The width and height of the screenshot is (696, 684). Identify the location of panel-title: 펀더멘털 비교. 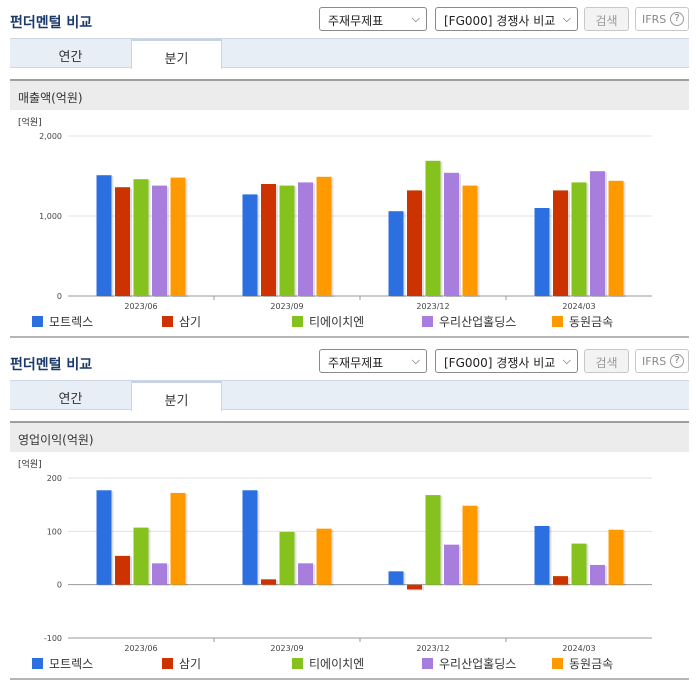
(51, 23).